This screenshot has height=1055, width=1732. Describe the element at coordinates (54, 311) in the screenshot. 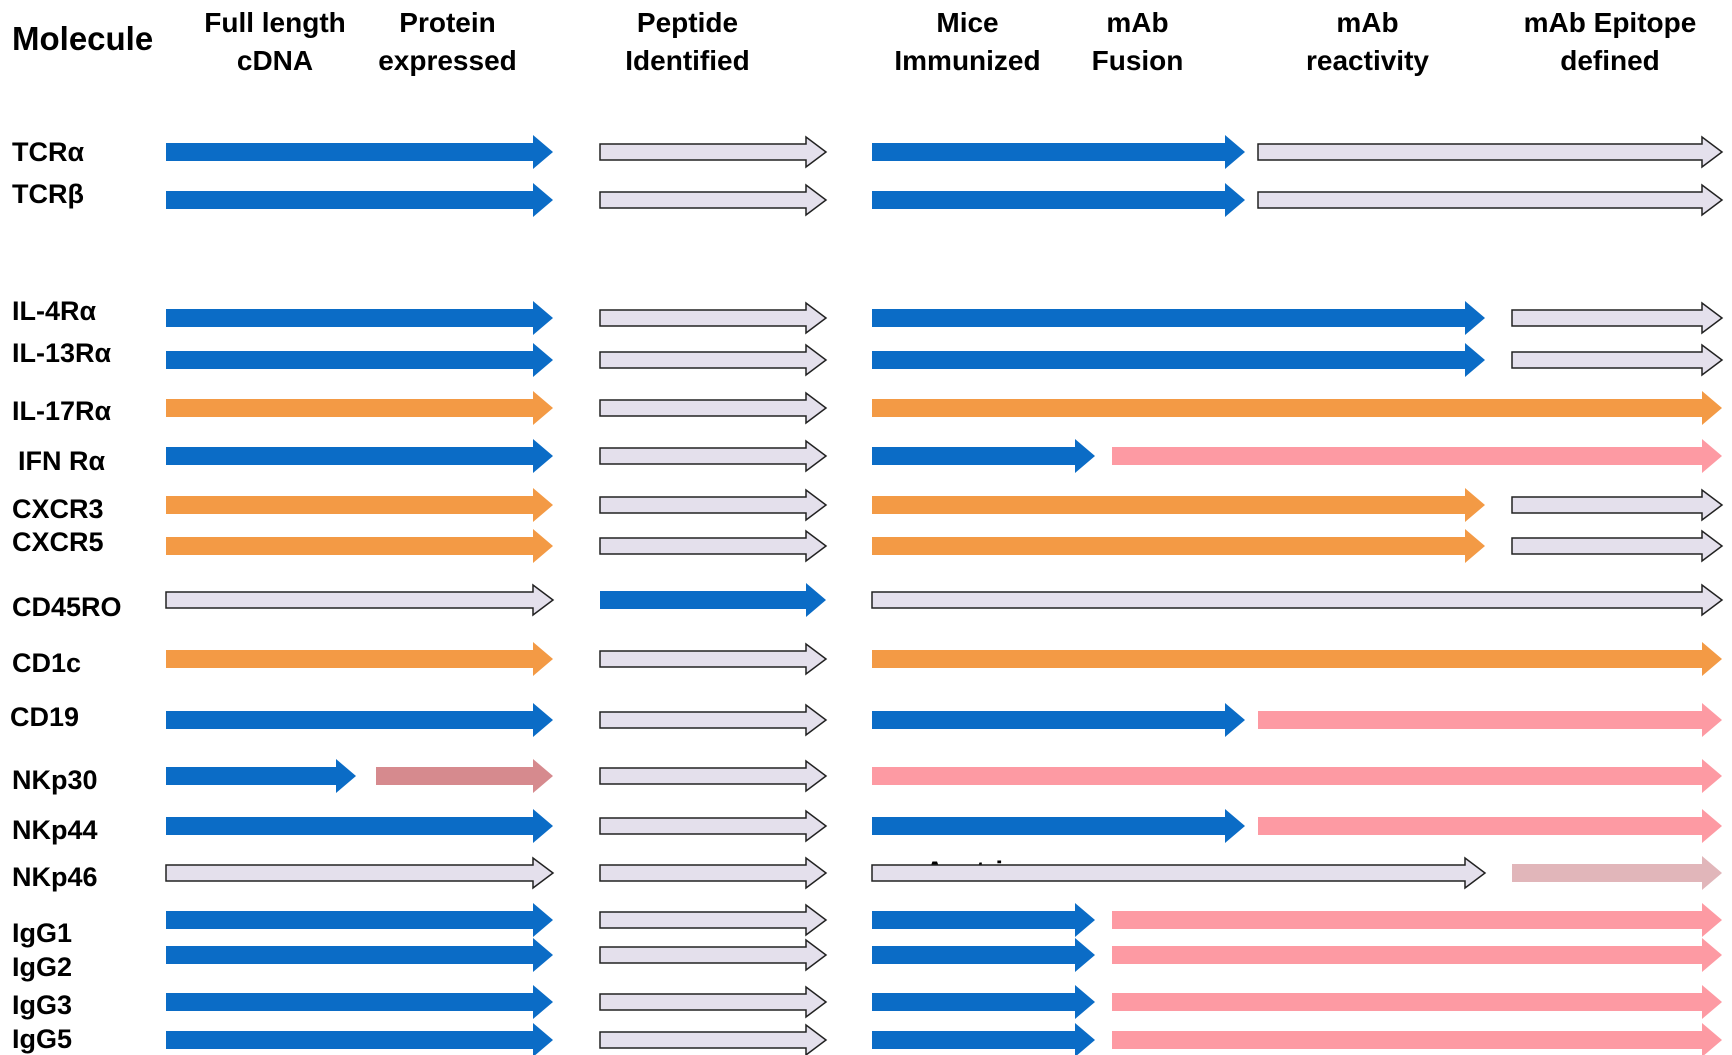

I see `molecule-label: IL-4Rα` at that location.